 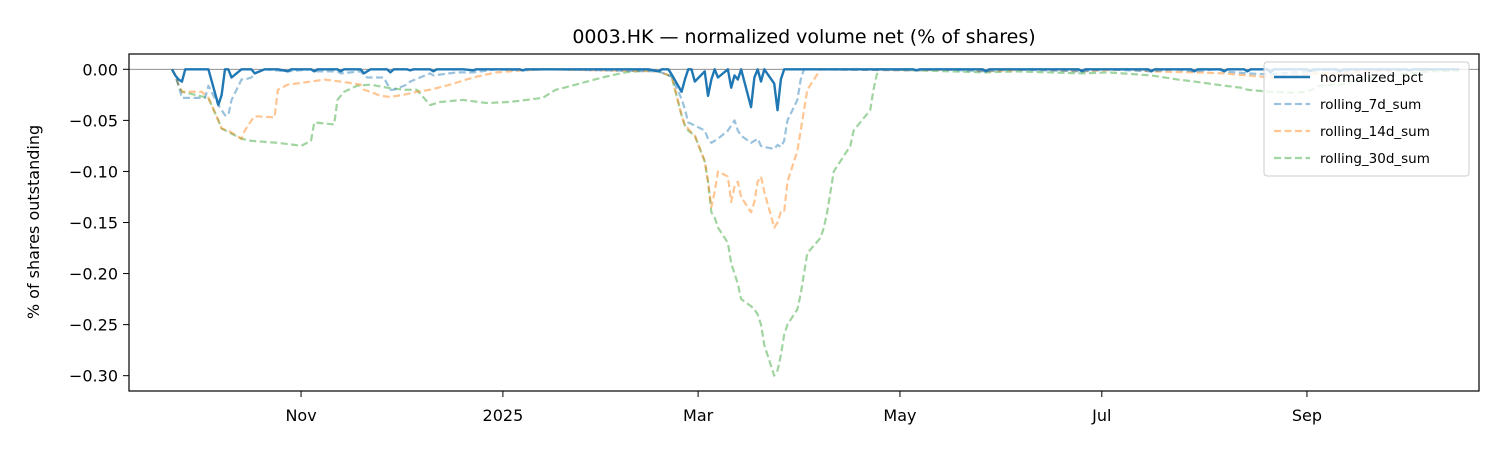 What do you see at coordinates (698, 415) in the screenshot?
I see `x-tick-label: Mar` at bounding box center [698, 415].